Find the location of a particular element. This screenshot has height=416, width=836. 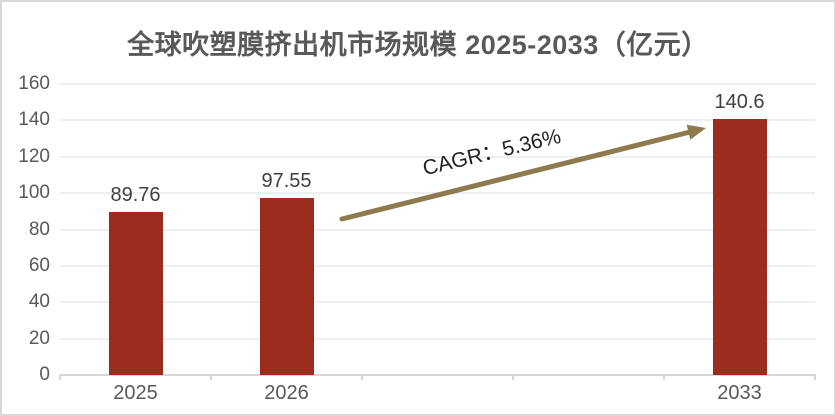

y-tick-label: 100 is located at coordinates (34, 193).